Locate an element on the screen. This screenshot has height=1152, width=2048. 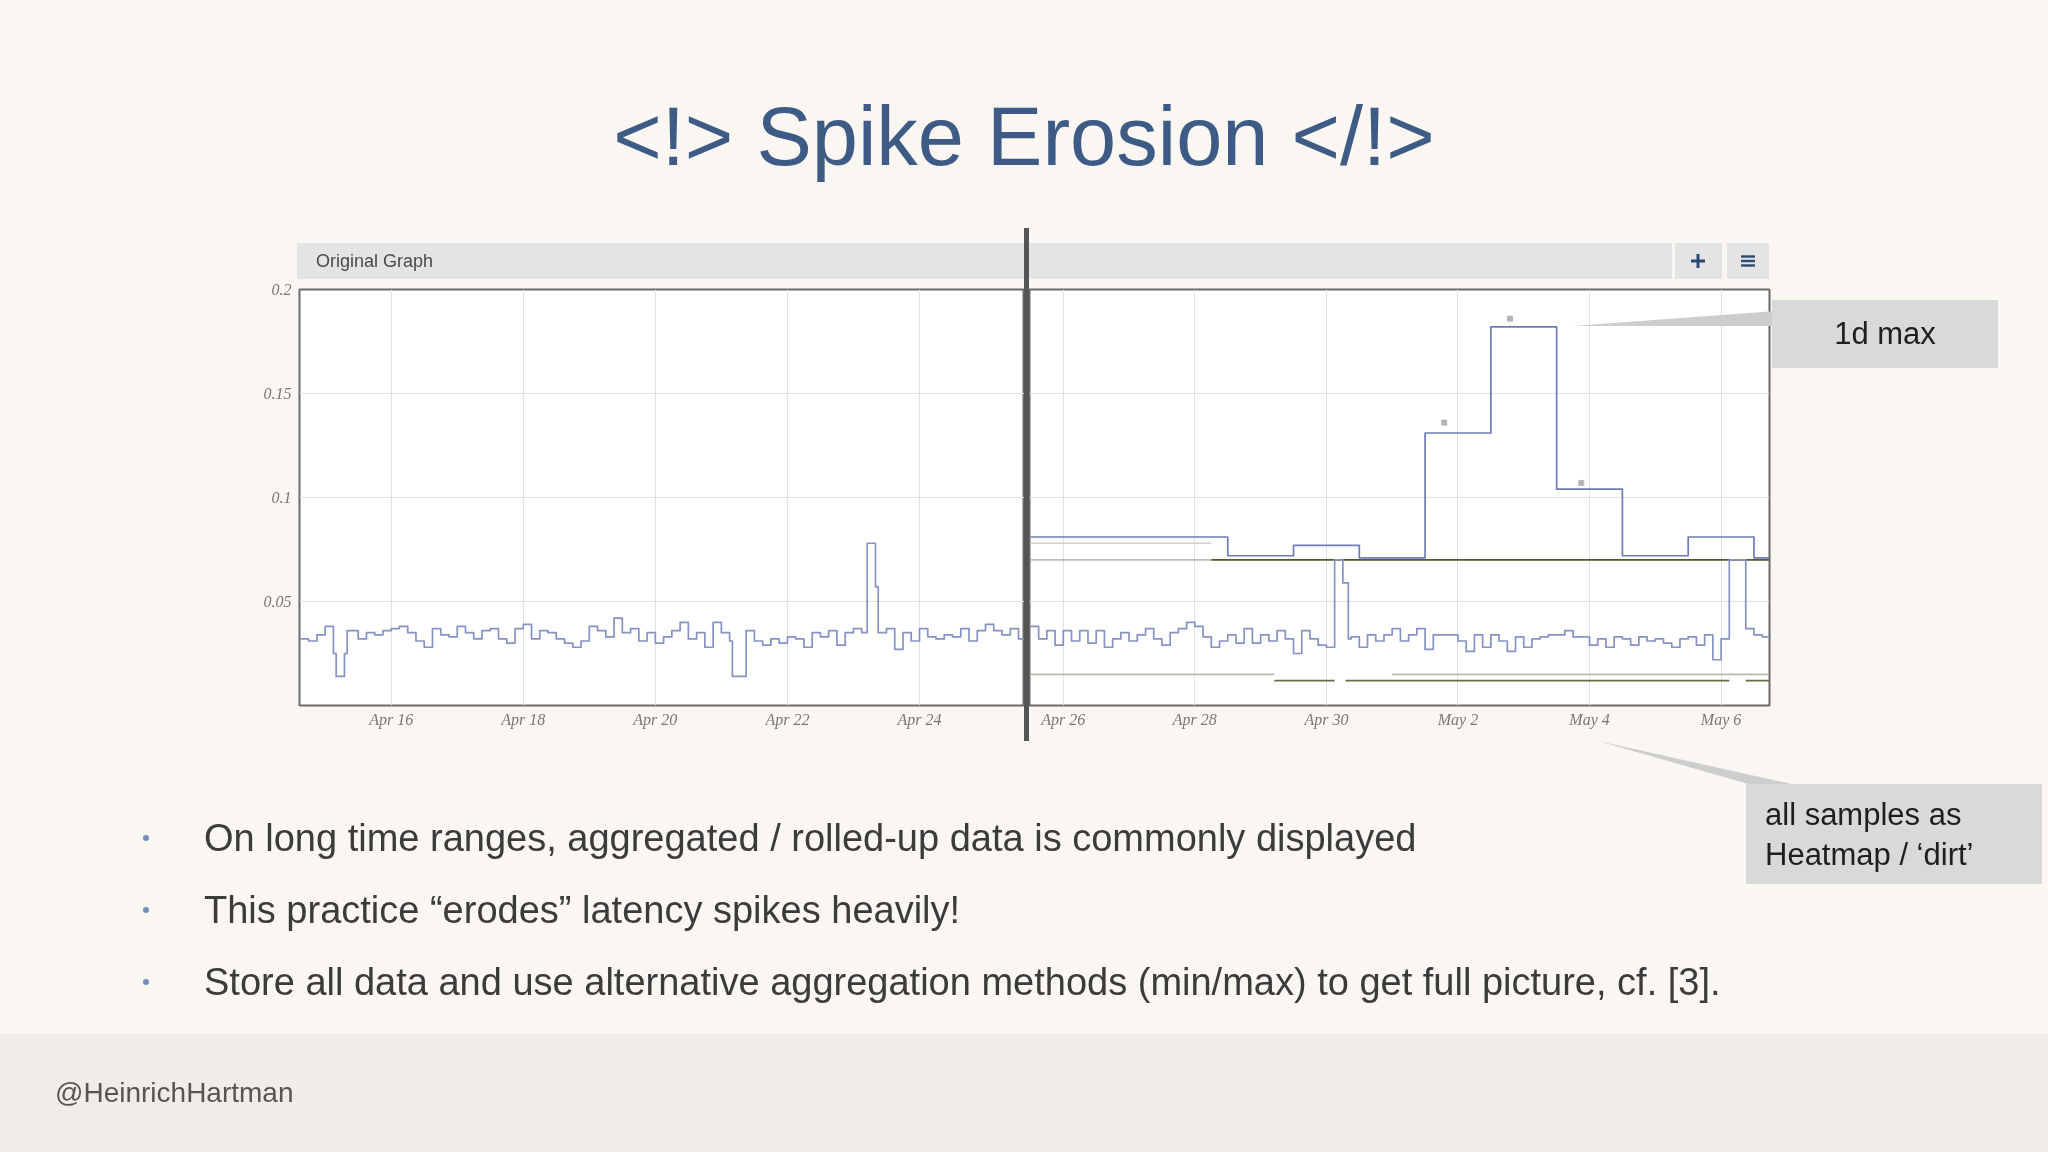
x-tick-label: Apr 16 is located at coordinates (391, 719).